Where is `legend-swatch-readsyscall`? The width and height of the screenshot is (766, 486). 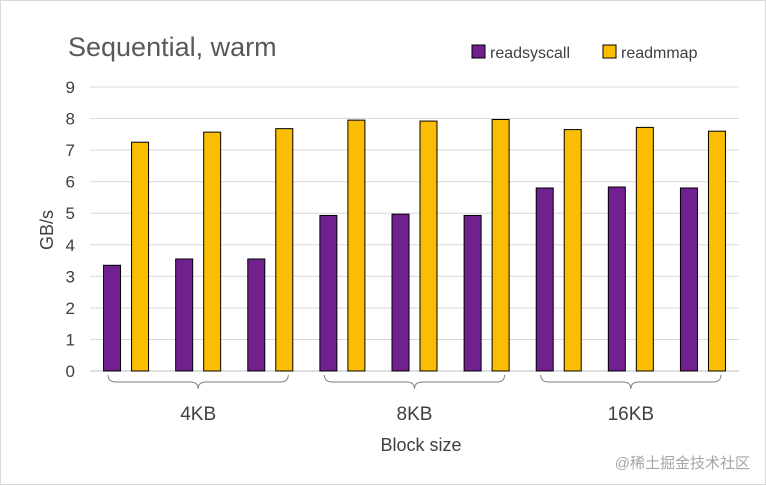
legend-swatch-readsyscall is located at coordinates (478, 51).